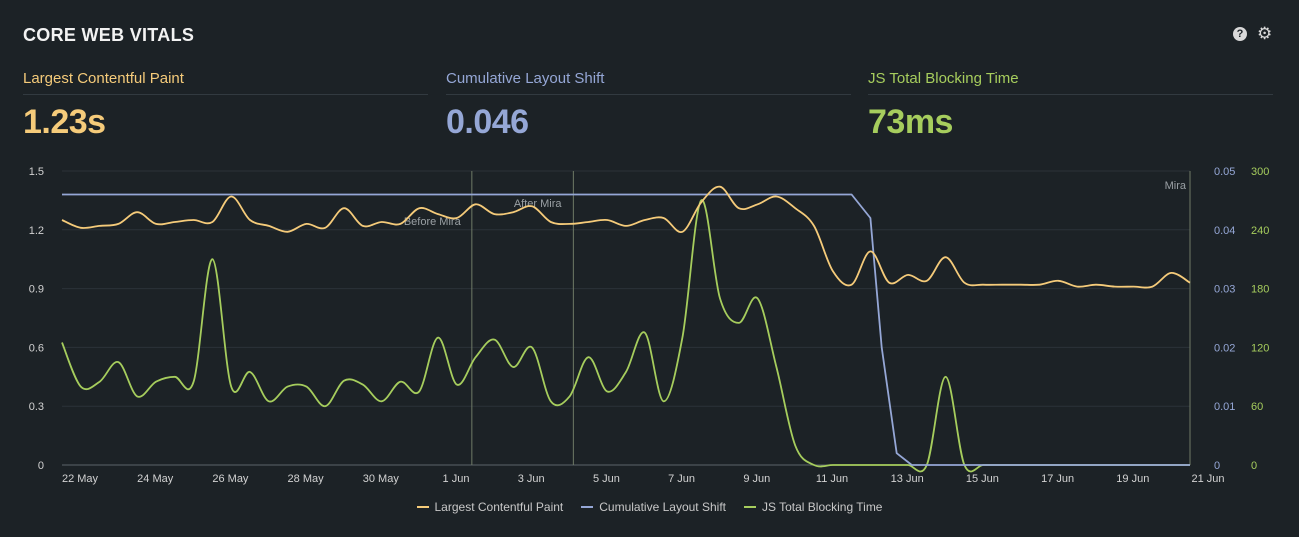 The image size is (1299, 537). I want to click on x-tick-label: 22 May, so click(80, 479).